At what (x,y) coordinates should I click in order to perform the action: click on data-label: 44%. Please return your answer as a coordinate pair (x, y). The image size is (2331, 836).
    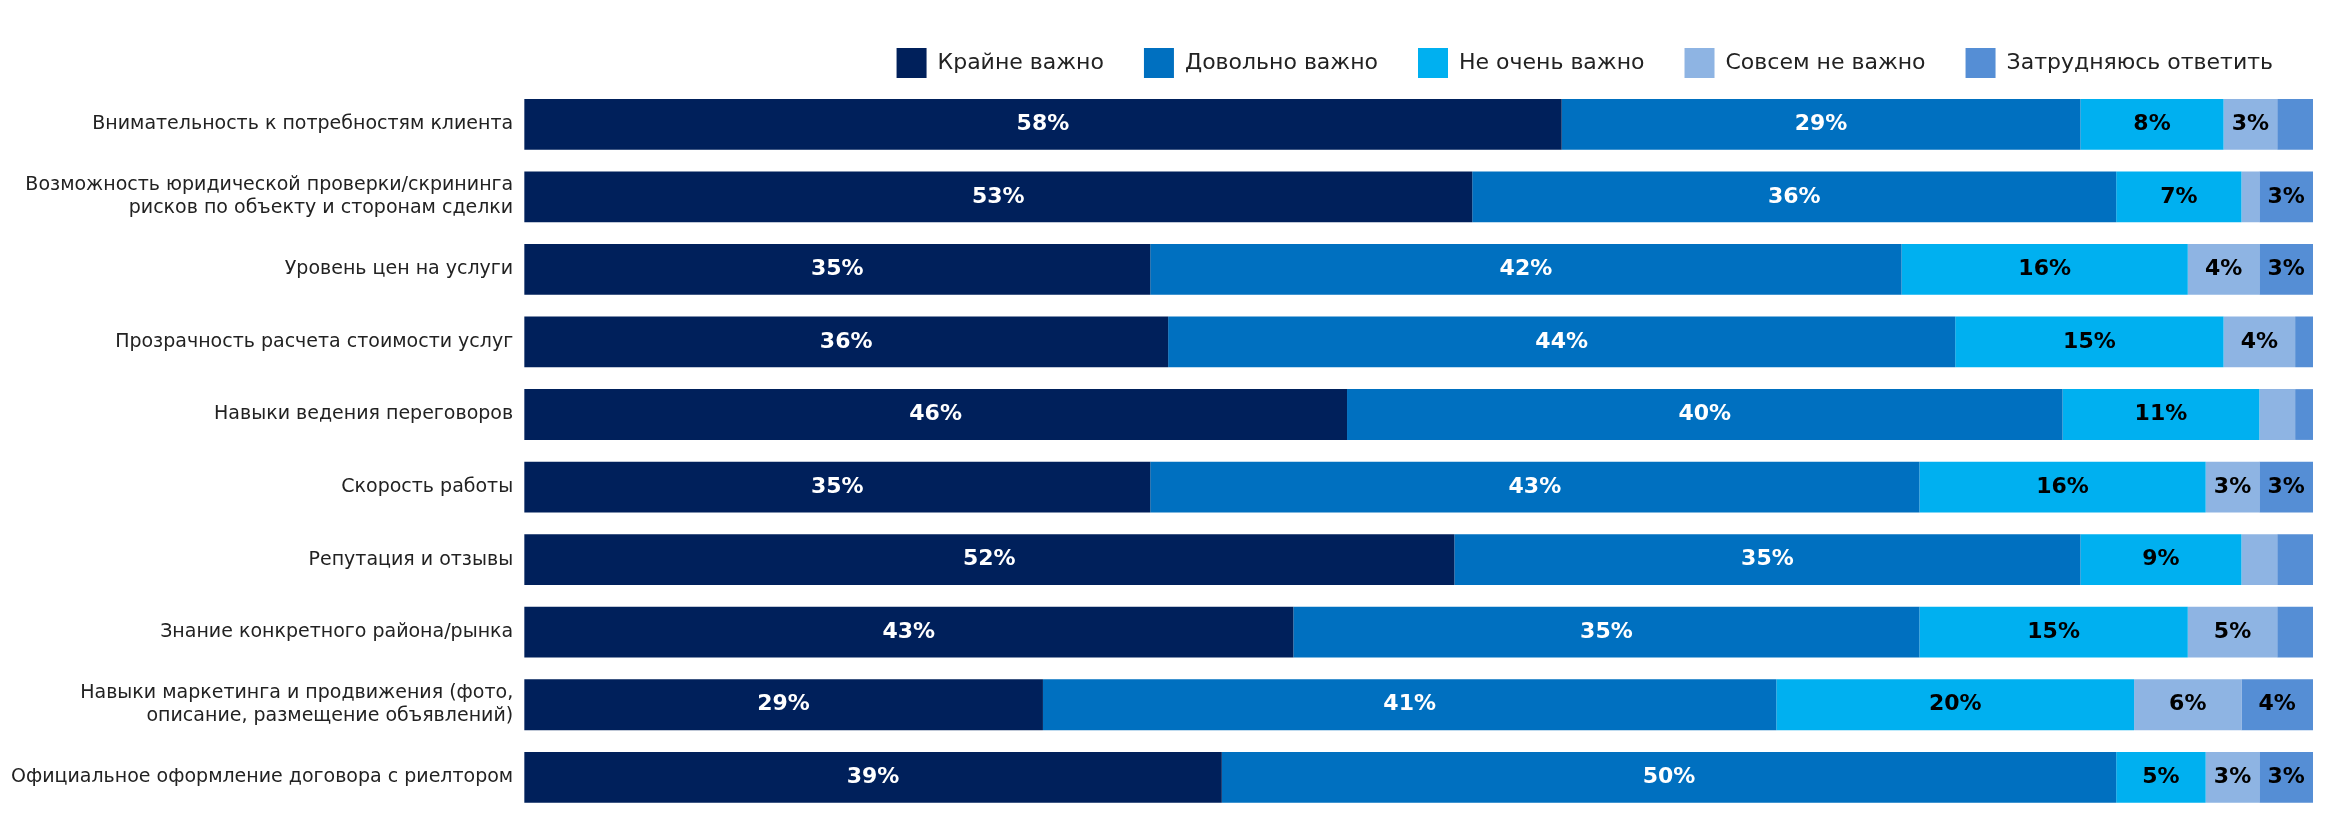
    Looking at the image, I should click on (1562, 340).